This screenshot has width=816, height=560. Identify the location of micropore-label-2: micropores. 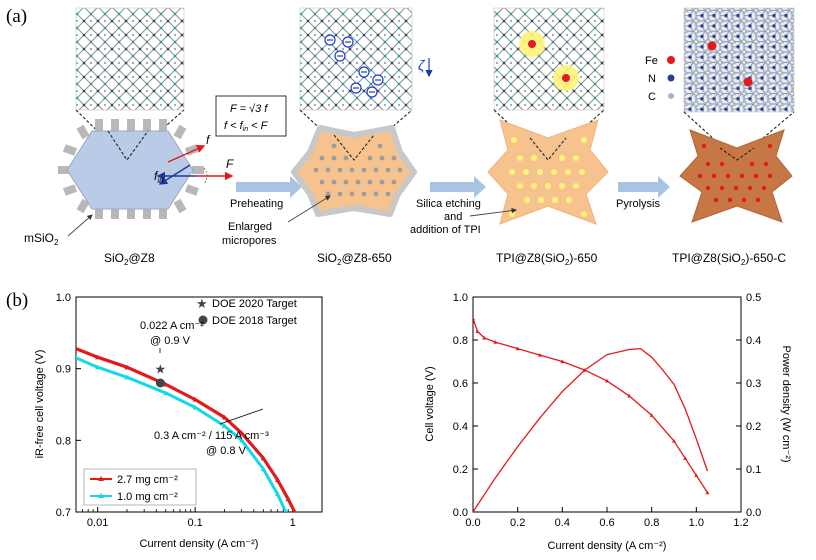
(249, 241).